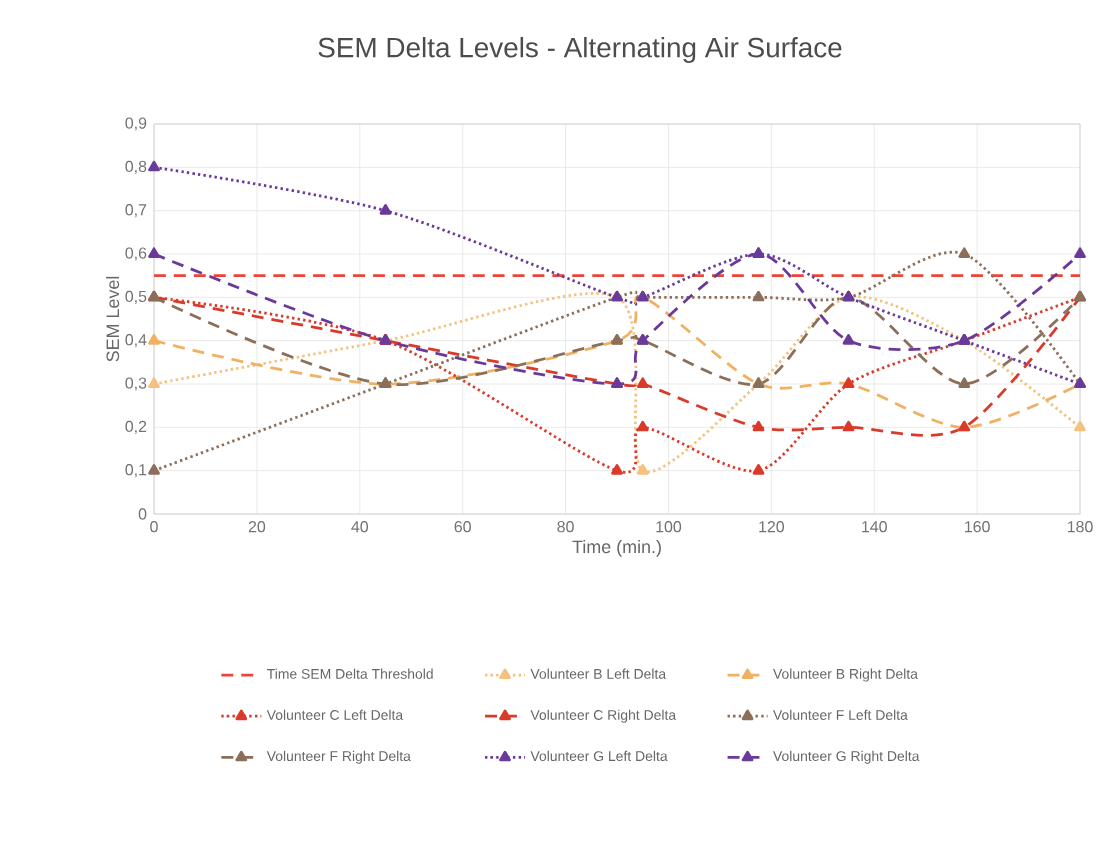 Image resolution: width=1116 pixels, height=860 pixels. Describe the element at coordinates (112, 319) in the screenshot. I see `y-axis-title: SEM Level` at that location.